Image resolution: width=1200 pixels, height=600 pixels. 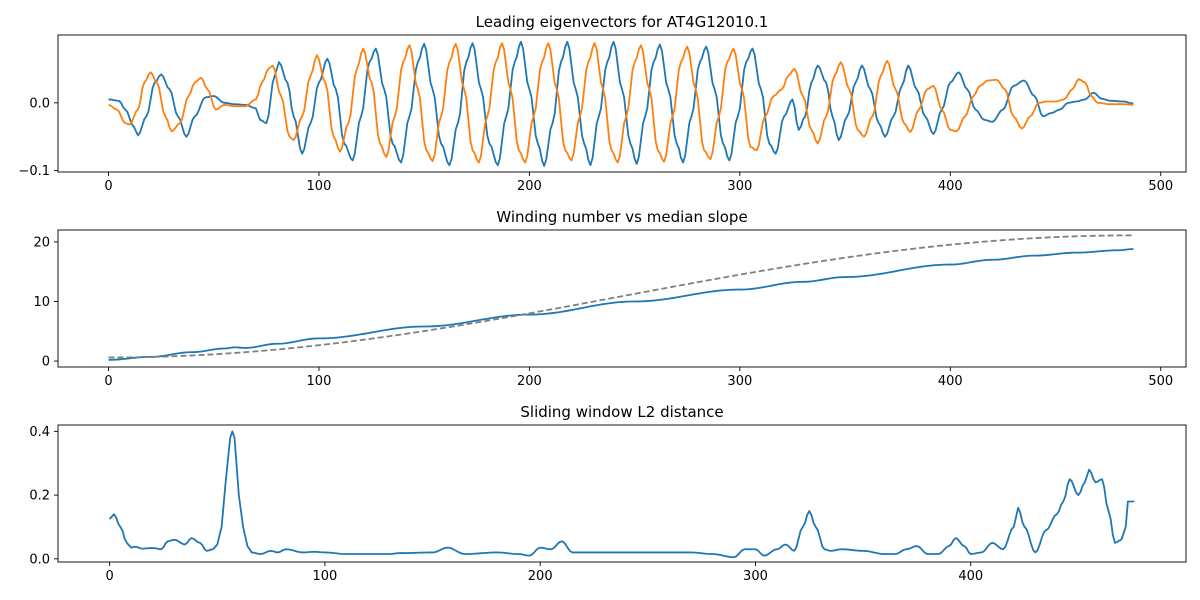 What do you see at coordinates (621, 217) in the screenshot?
I see `chart-title: Winding number vs median slope` at bounding box center [621, 217].